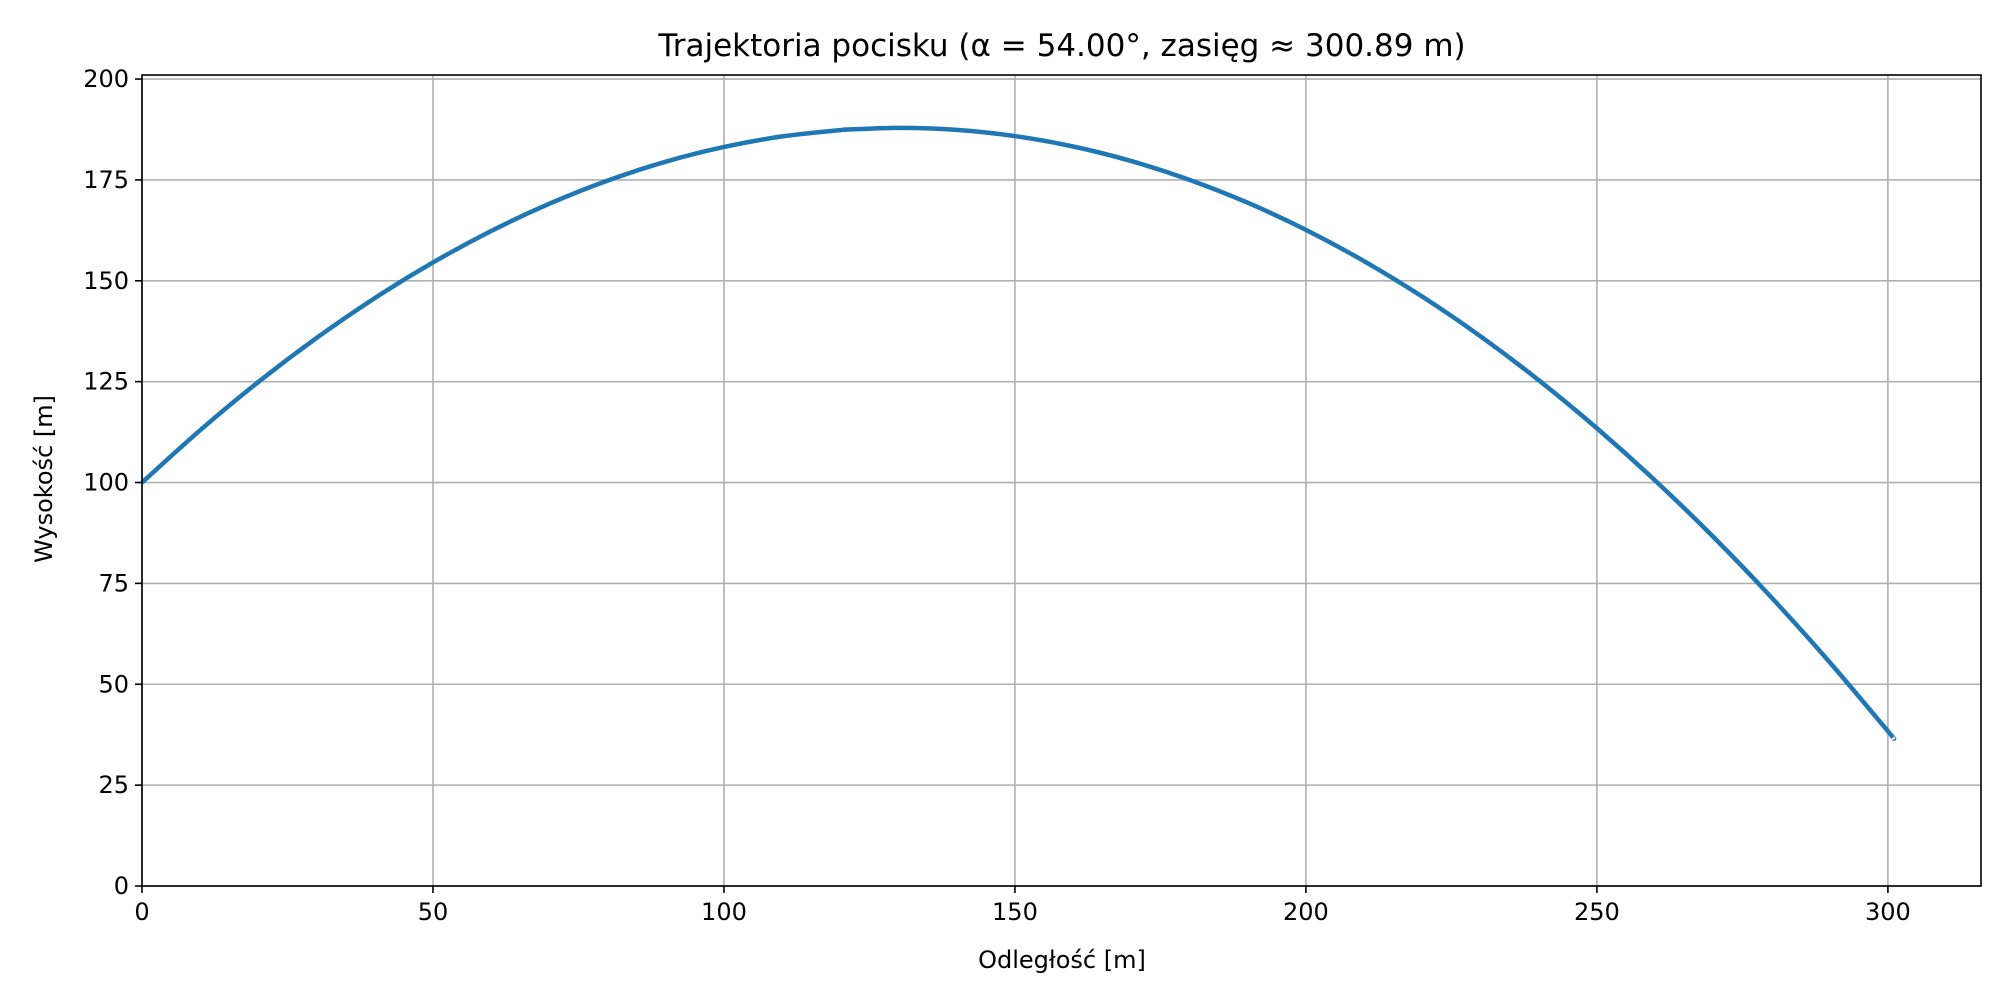  What do you see at coordinates (433, 912) in the screenshot?
I see `x-tick-label: 50` at bounding box center [433, 912].